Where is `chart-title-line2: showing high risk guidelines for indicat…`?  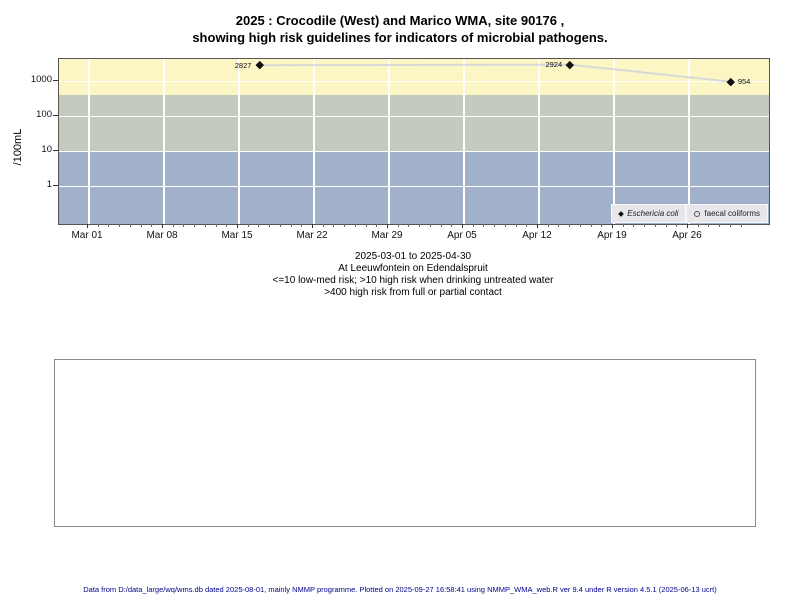 chart-title-line2: showing high risk guidelines for indicat… is located at coordinates (400, 37).